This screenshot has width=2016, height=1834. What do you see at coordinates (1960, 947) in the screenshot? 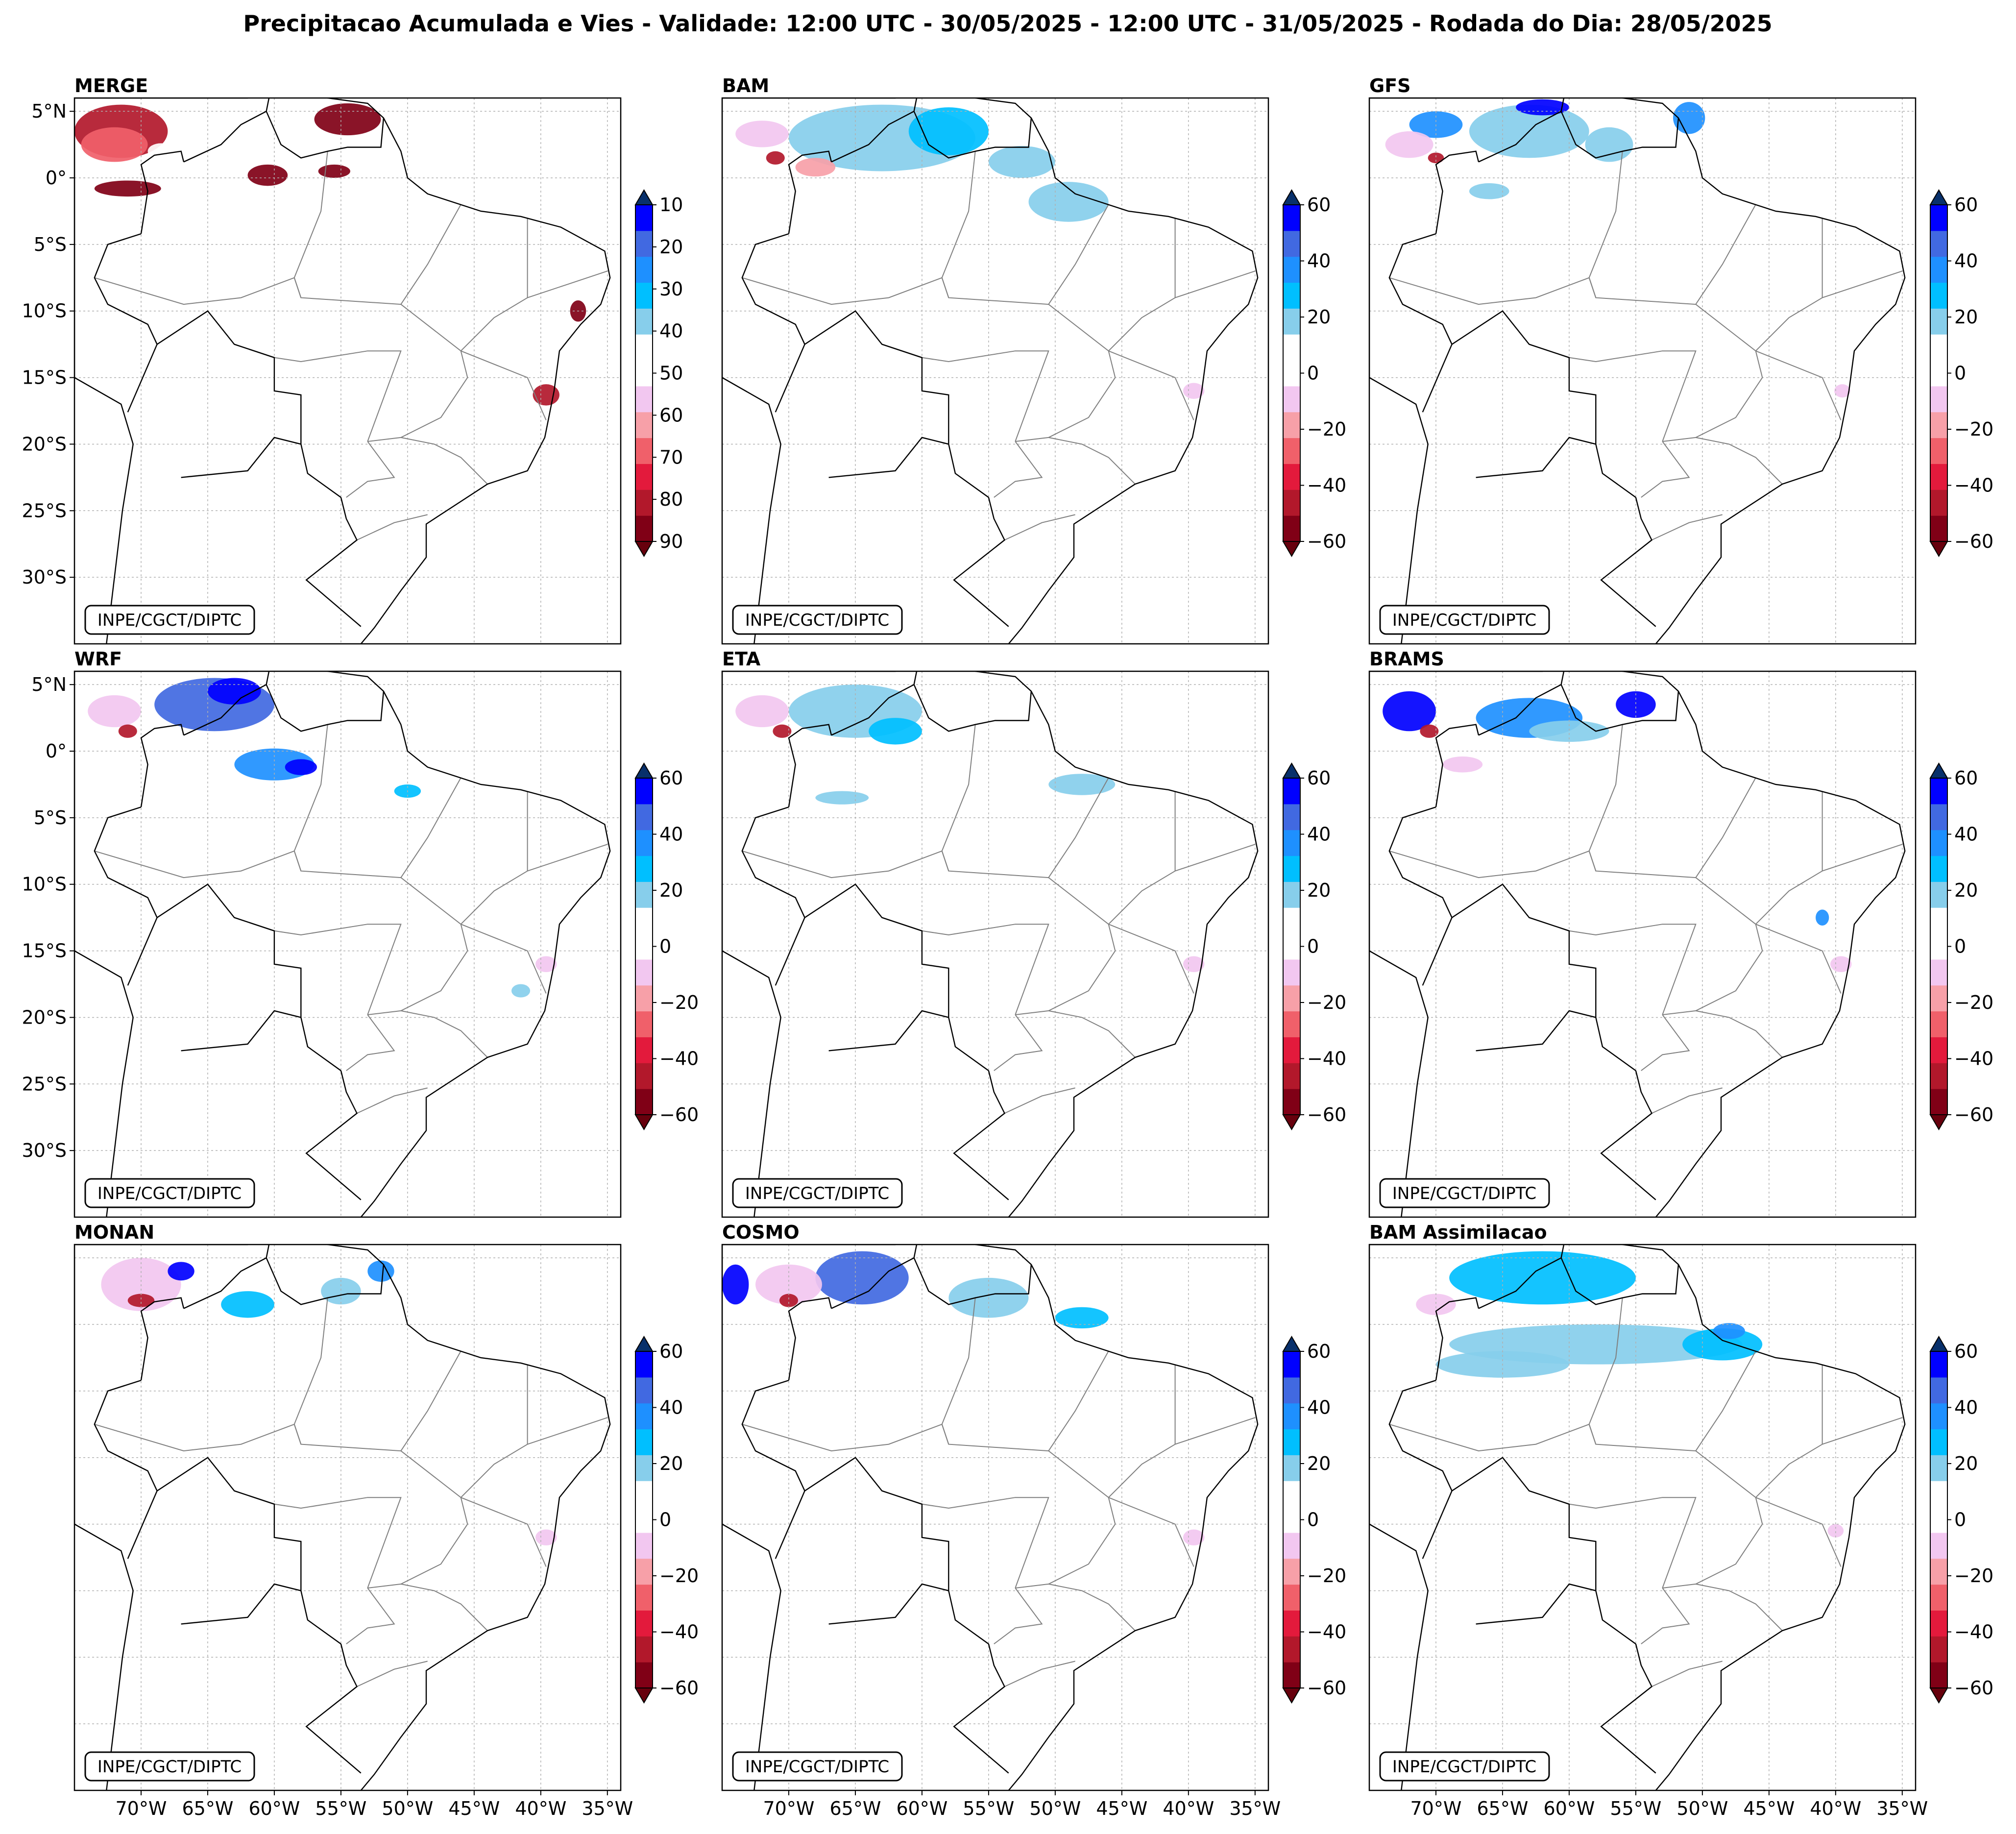
I see `colorbar-tick-label: 0` at bounding box center [1960, 947].